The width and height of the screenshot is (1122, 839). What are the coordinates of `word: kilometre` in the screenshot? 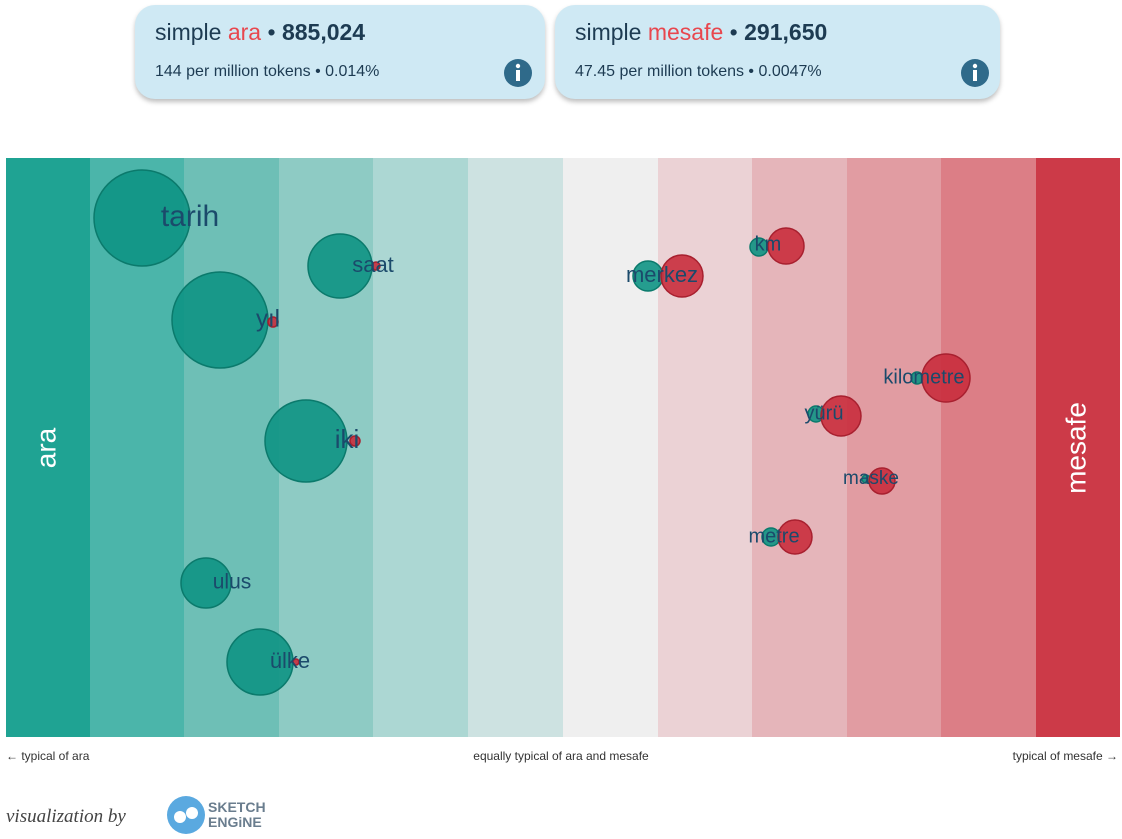 It's located at (923, 377).